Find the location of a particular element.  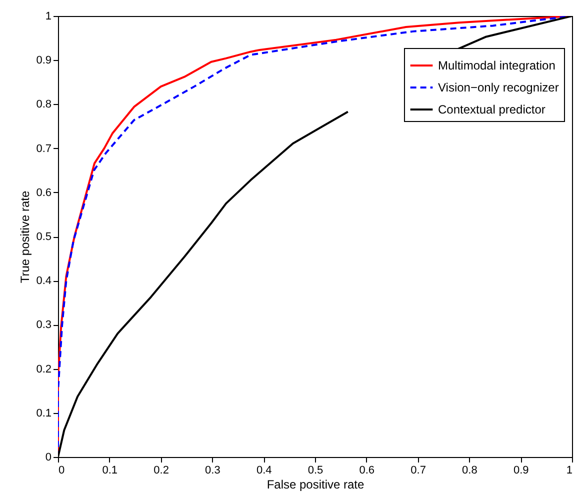

y-tick-label: 0.8 is located at coordinates (44, 104).